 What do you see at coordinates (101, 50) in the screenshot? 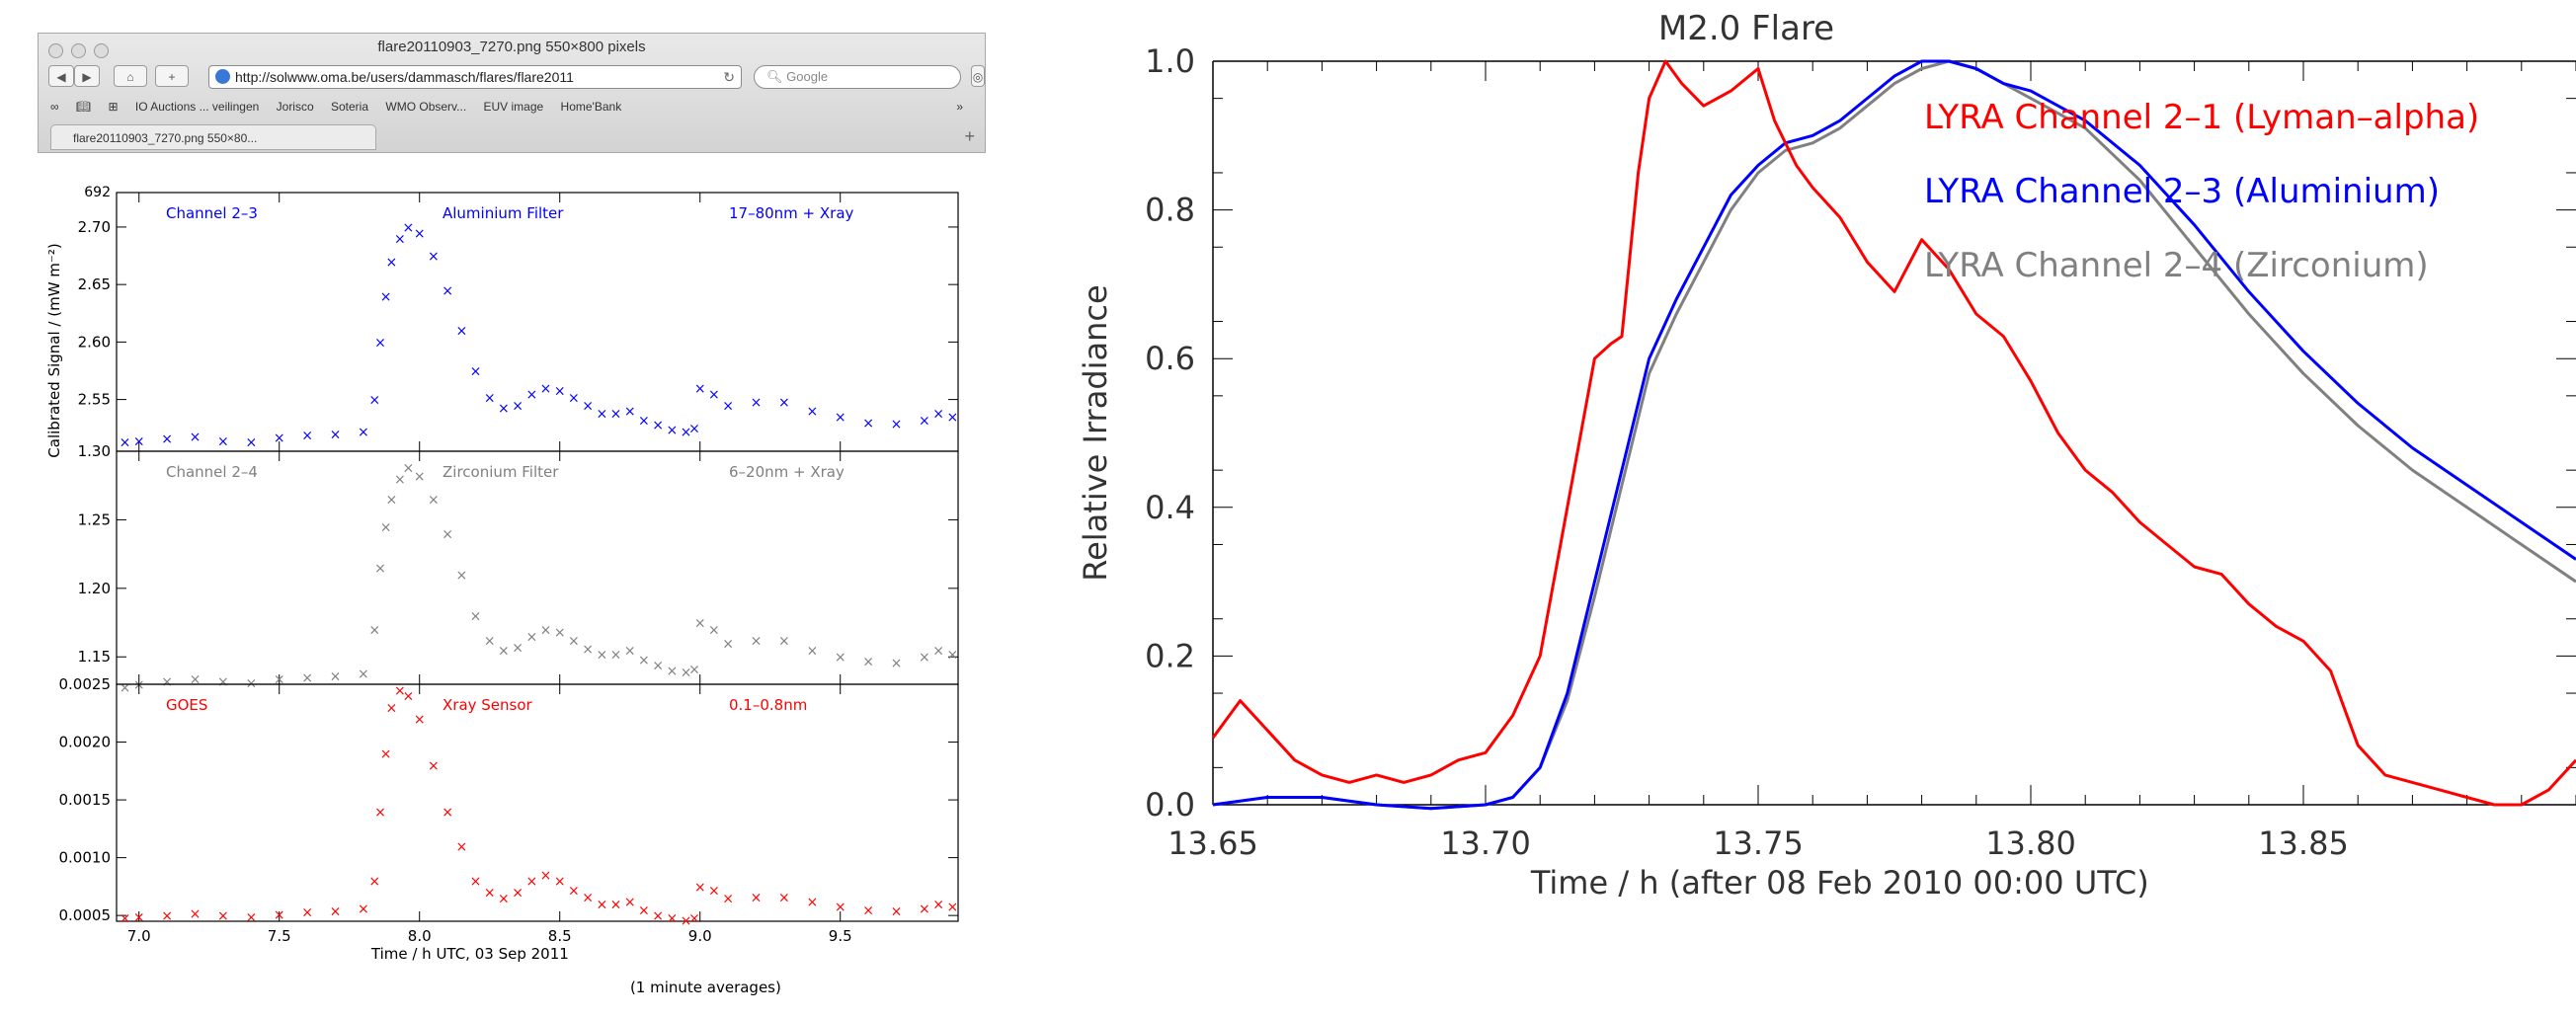
I see `zoom-window-button` at bounding box center [101, 50].